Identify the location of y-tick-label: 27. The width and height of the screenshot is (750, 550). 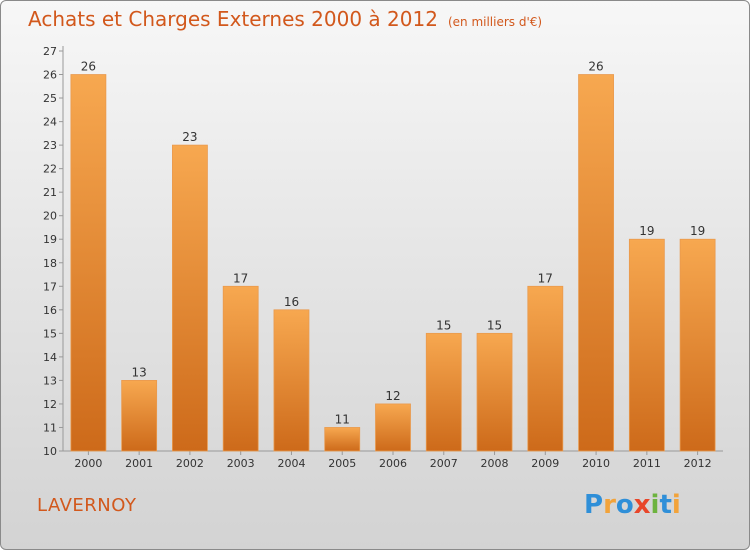
(50, 51).